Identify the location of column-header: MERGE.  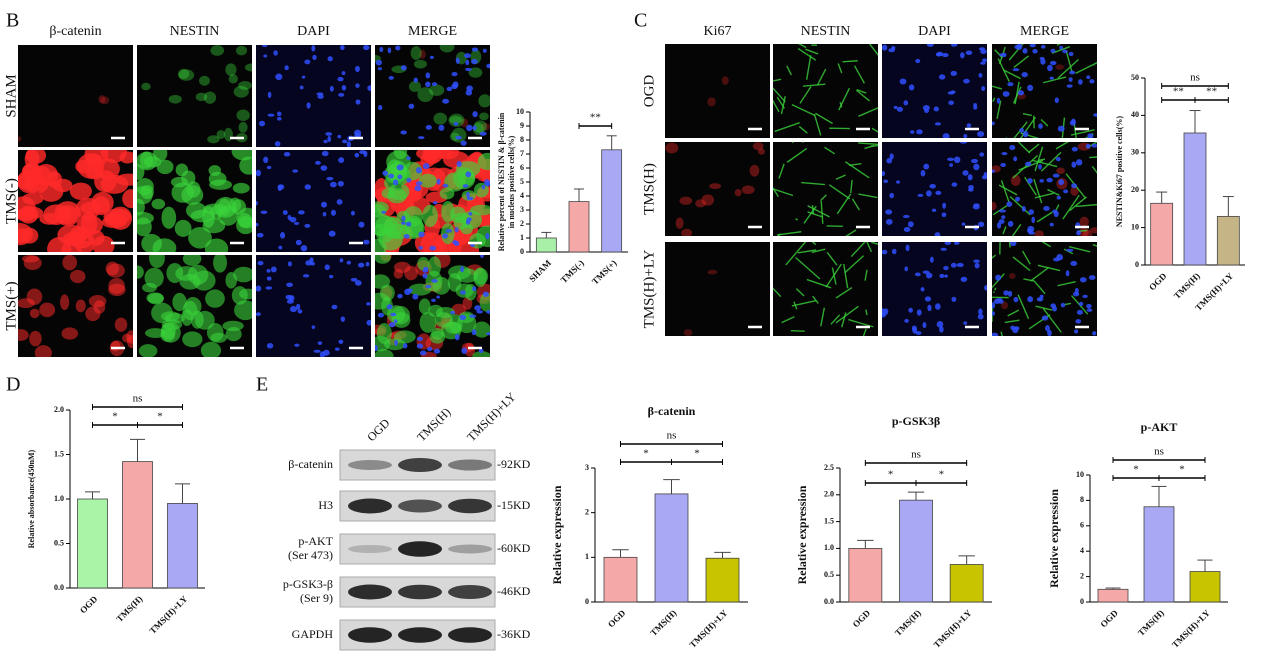
(432, 31).